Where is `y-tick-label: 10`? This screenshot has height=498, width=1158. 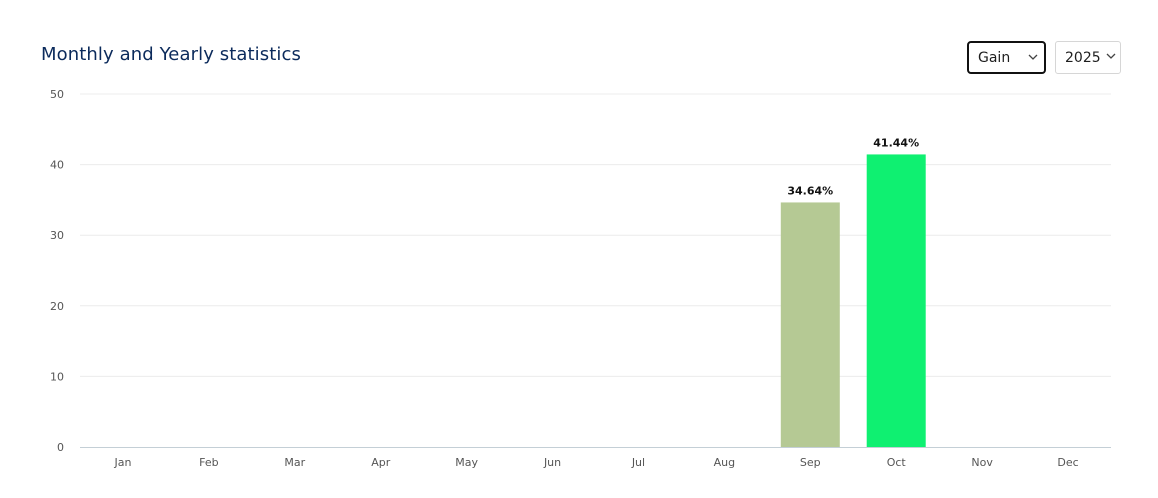
y-tick-label: 10 is located at coordinates (57, 376).